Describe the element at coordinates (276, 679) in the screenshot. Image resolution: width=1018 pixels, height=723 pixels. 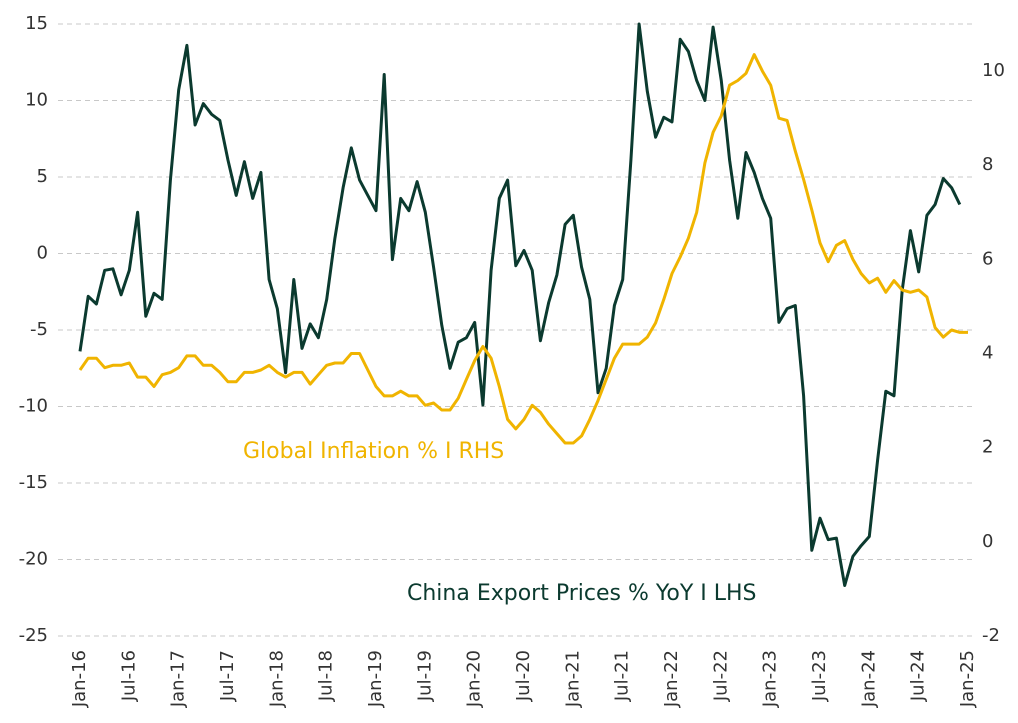
I see `x-tick-label: Jan-18` at that location.